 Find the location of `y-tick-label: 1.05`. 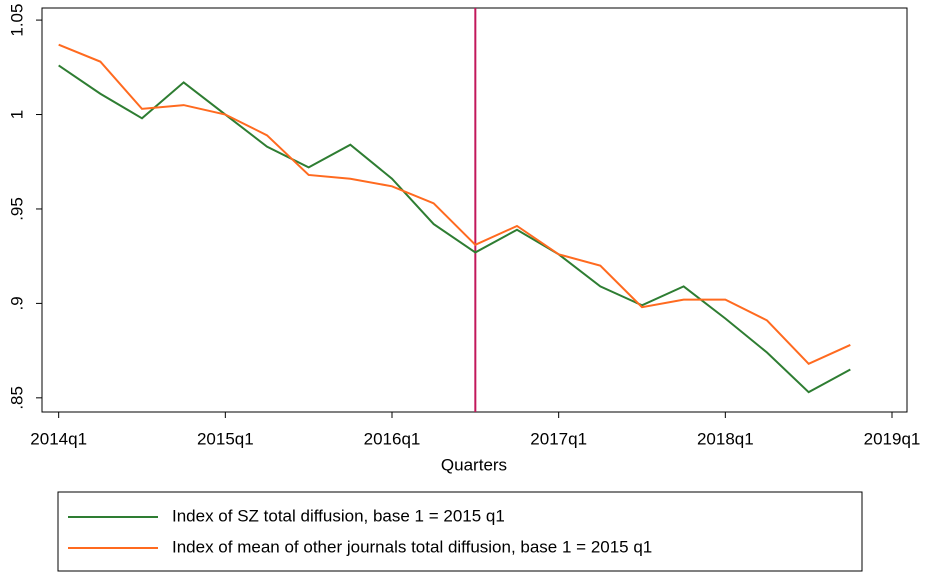

y-tick-label: 1.05 is located at coordinates (16, 20).